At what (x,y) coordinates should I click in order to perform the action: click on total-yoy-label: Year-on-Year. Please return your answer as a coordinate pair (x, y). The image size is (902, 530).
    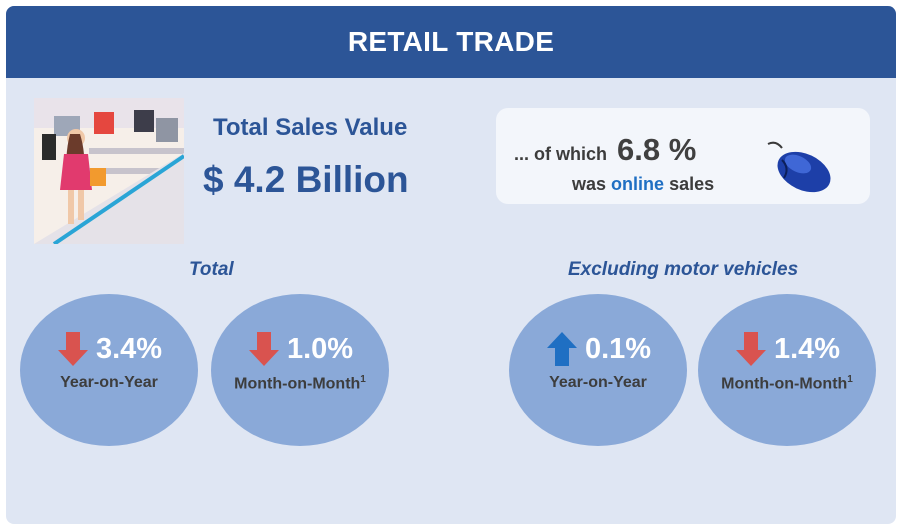
    Looking at the image, I should click on (109, 382).